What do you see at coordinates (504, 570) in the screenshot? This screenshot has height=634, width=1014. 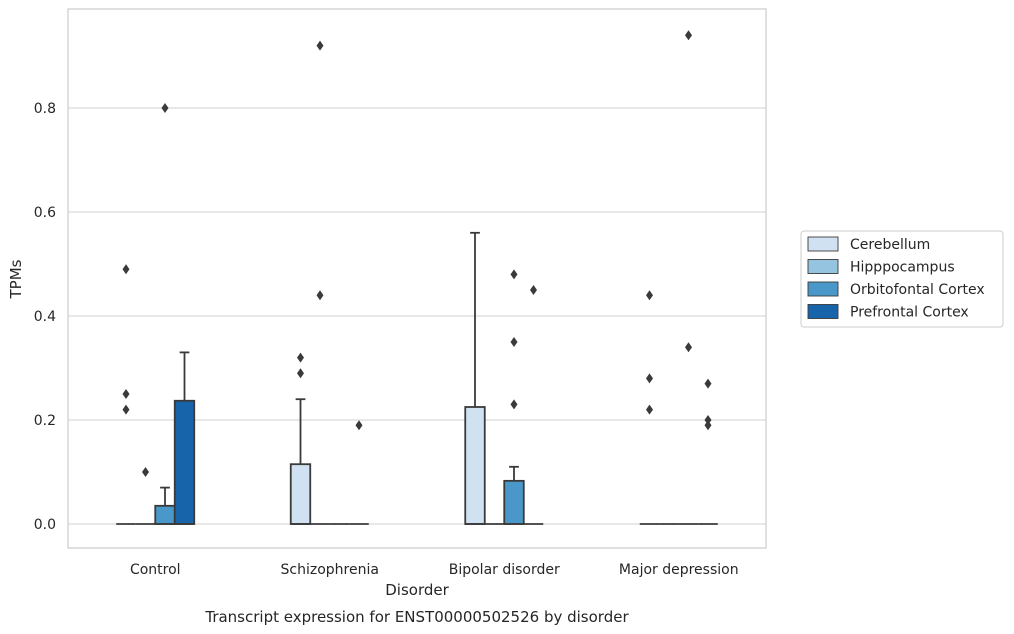 I see `x-tick-label: Bipolar disorder` at bounding box center [504, 570].